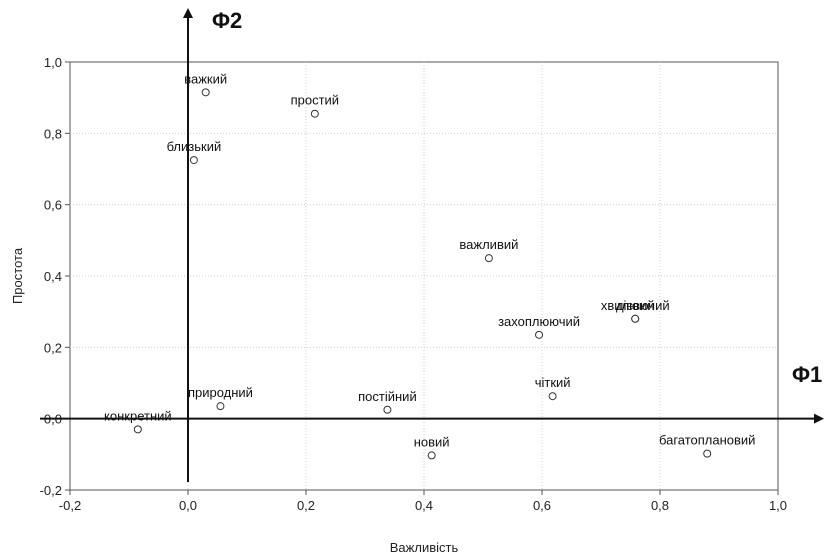 The width and height of the screenshot is (832, 557). I want to click on y-tick-label: -0,2, so click(51, 490).